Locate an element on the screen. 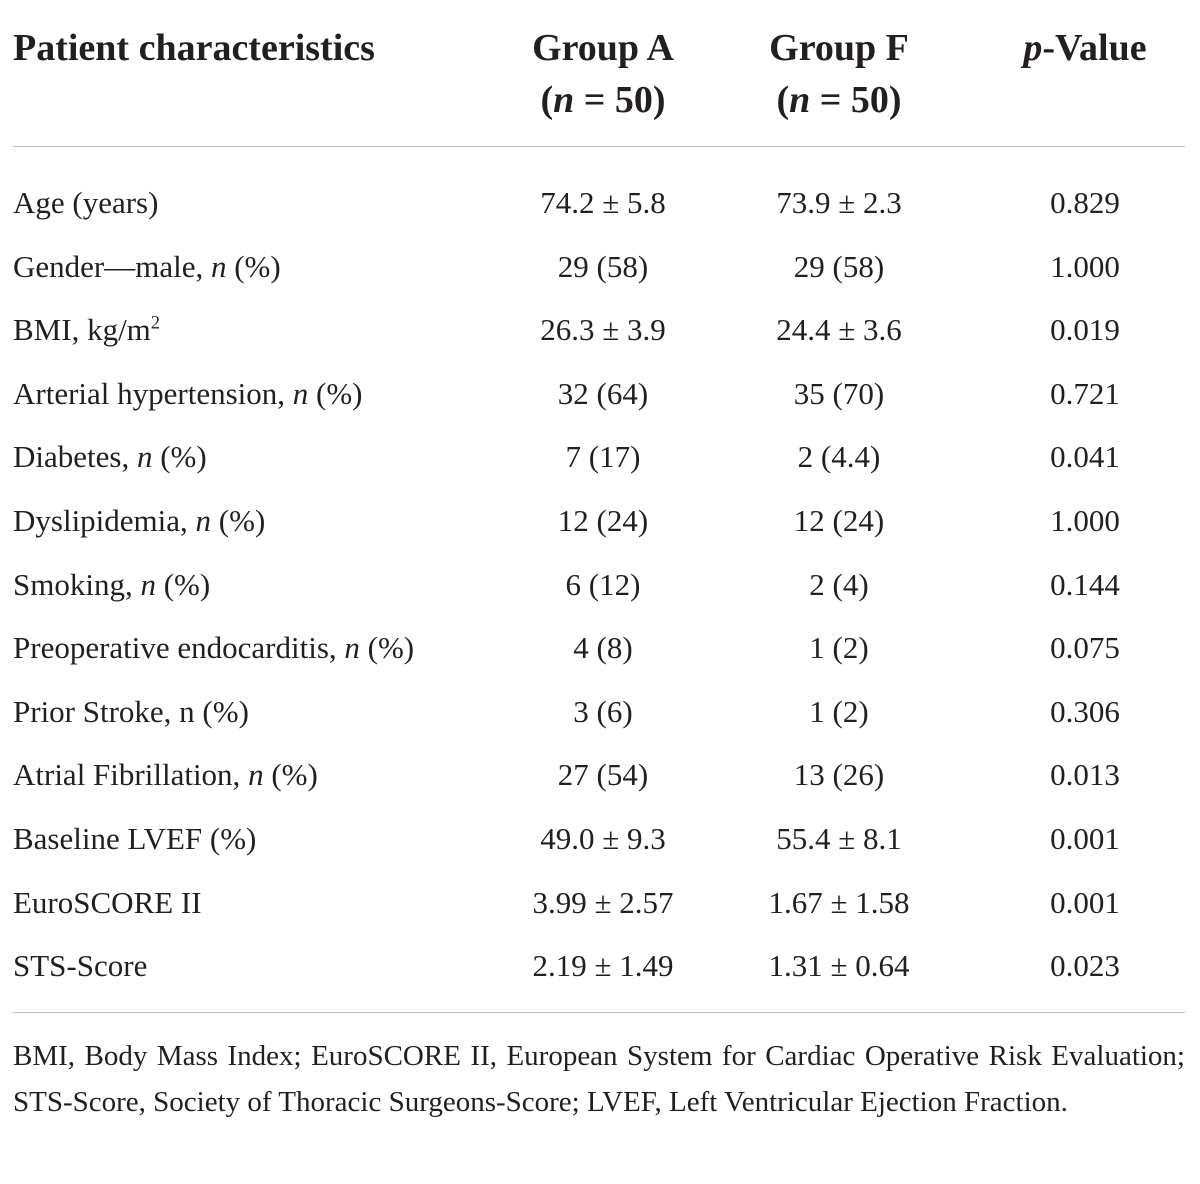  row-label: Arterial hypertension, n (%) is located at coordinates (188, 393).